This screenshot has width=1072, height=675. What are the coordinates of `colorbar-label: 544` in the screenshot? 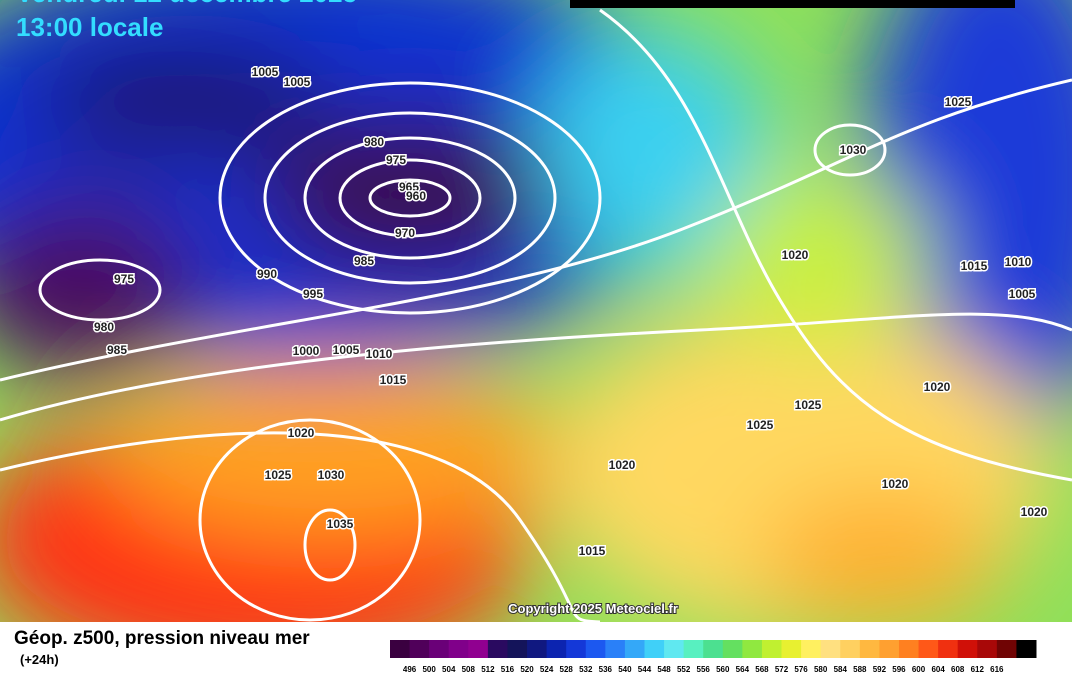 It's located at (645, 669).